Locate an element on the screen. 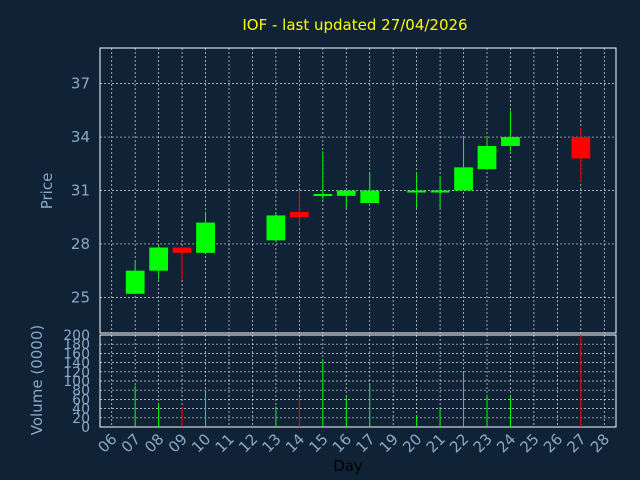  x-tick-label: 28 is located at coordinates (600, 443).